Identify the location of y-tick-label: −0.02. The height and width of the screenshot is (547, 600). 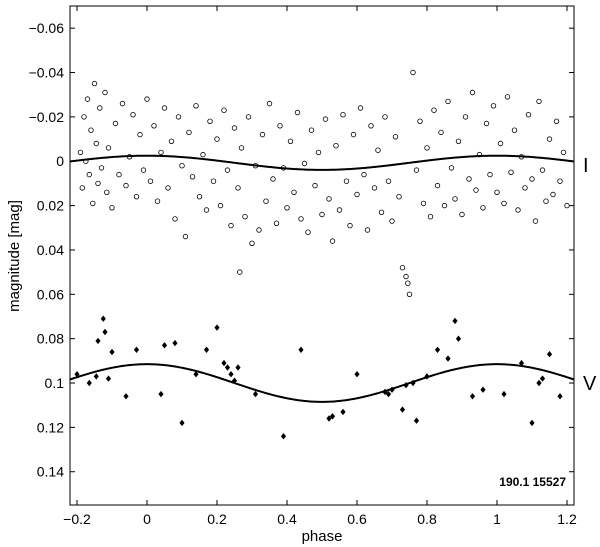
(47, 117).